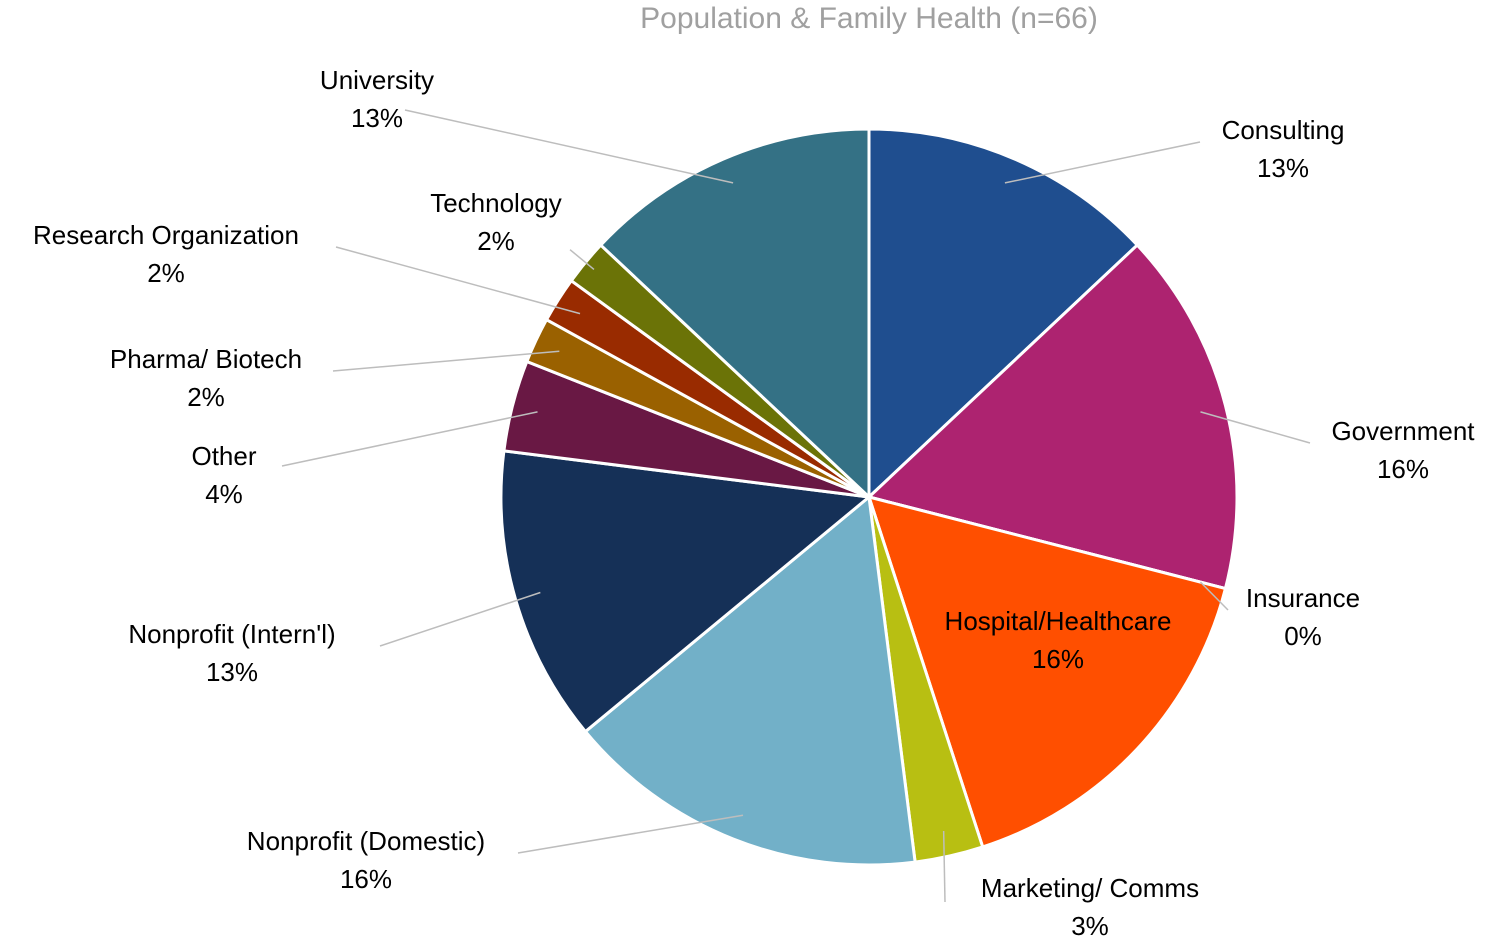  I want to click on slice-label: Government, so click(1403, 431).